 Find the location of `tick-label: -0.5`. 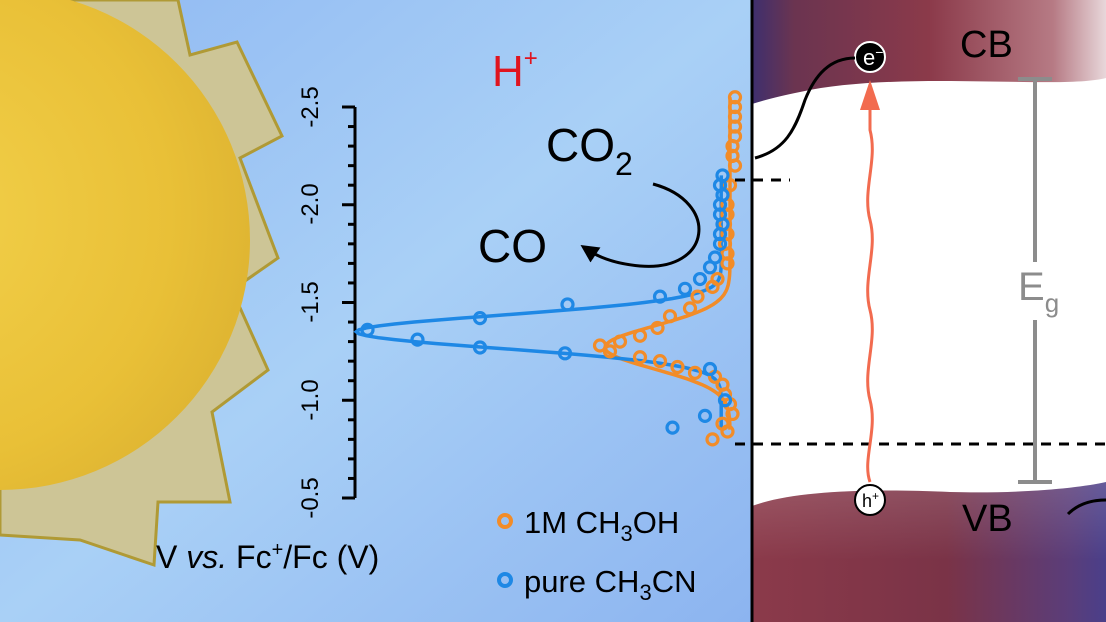

tick-label: -0.5 is located at coordinates (310, 497).